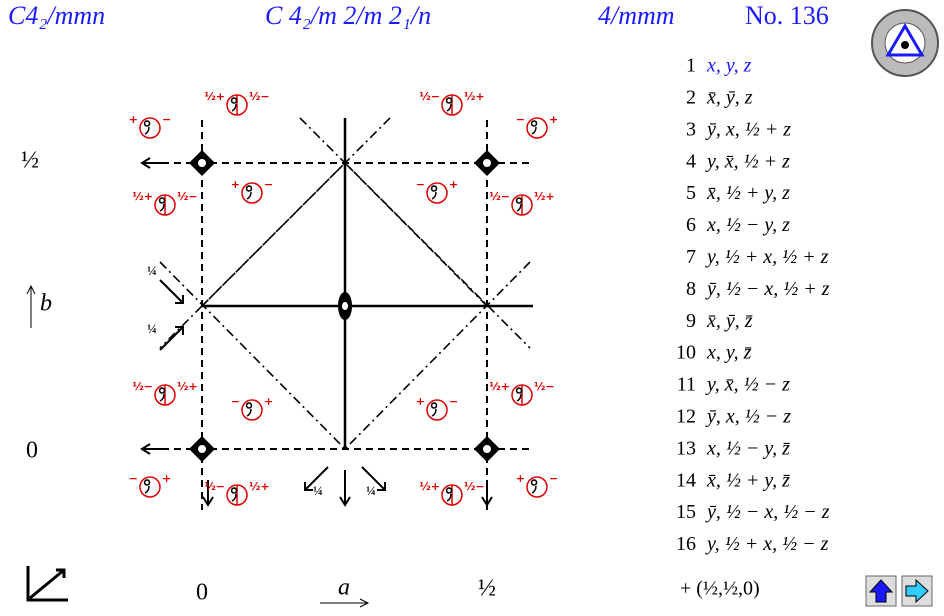  What do you see at coordinates (691, 193) in the screenshot?
I see `position-number: 5` at bounding box center [691, 193].